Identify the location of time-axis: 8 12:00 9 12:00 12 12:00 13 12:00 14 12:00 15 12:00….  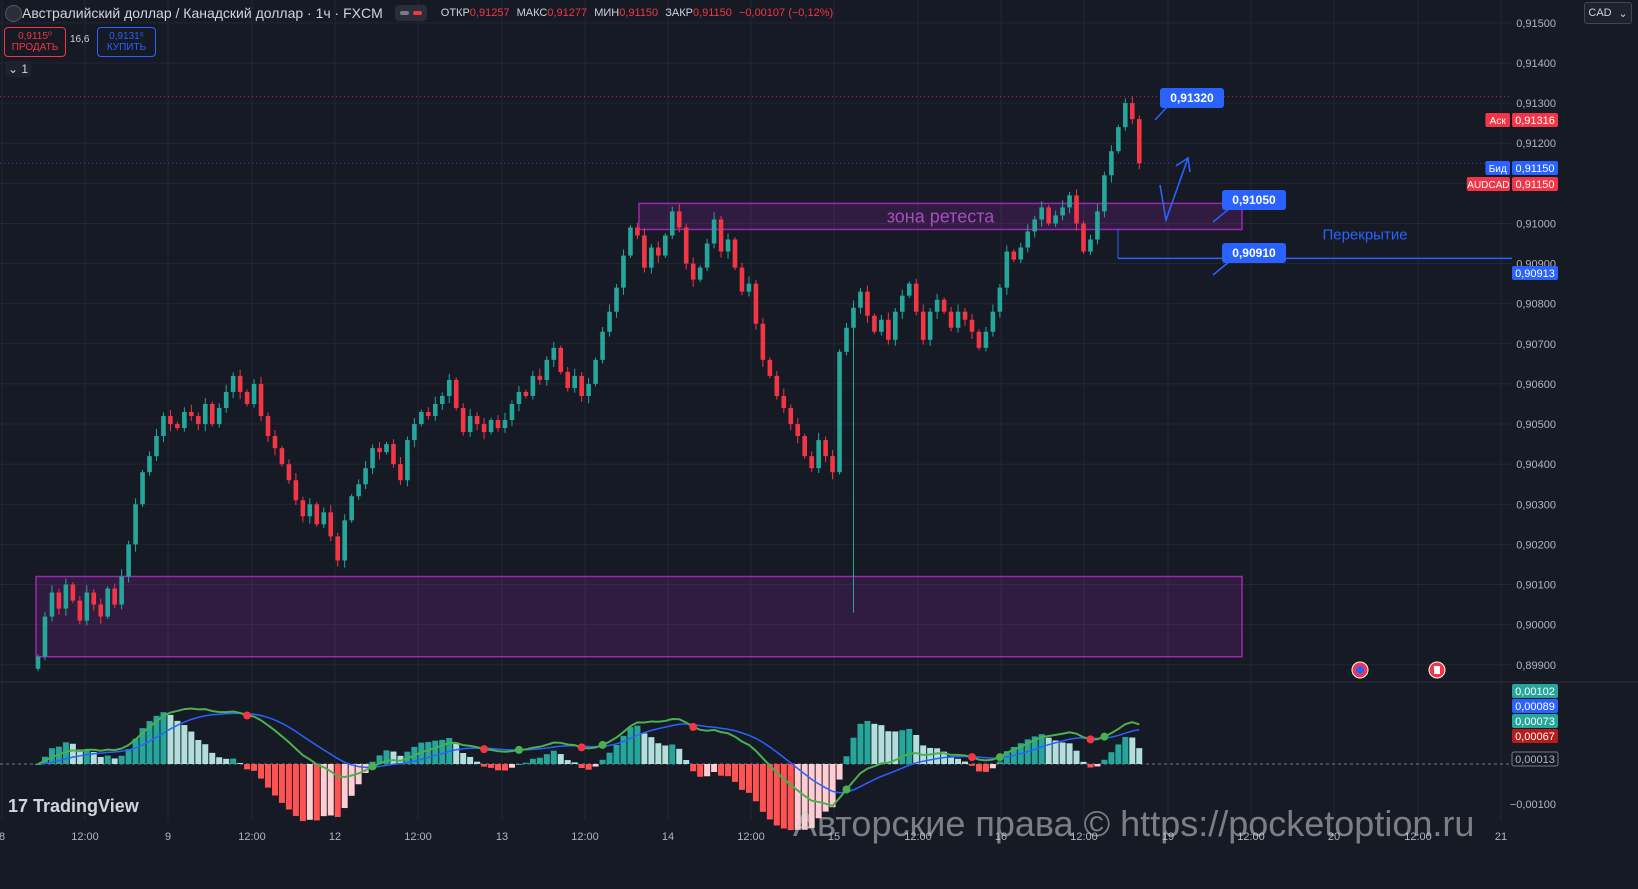
(753, 837).